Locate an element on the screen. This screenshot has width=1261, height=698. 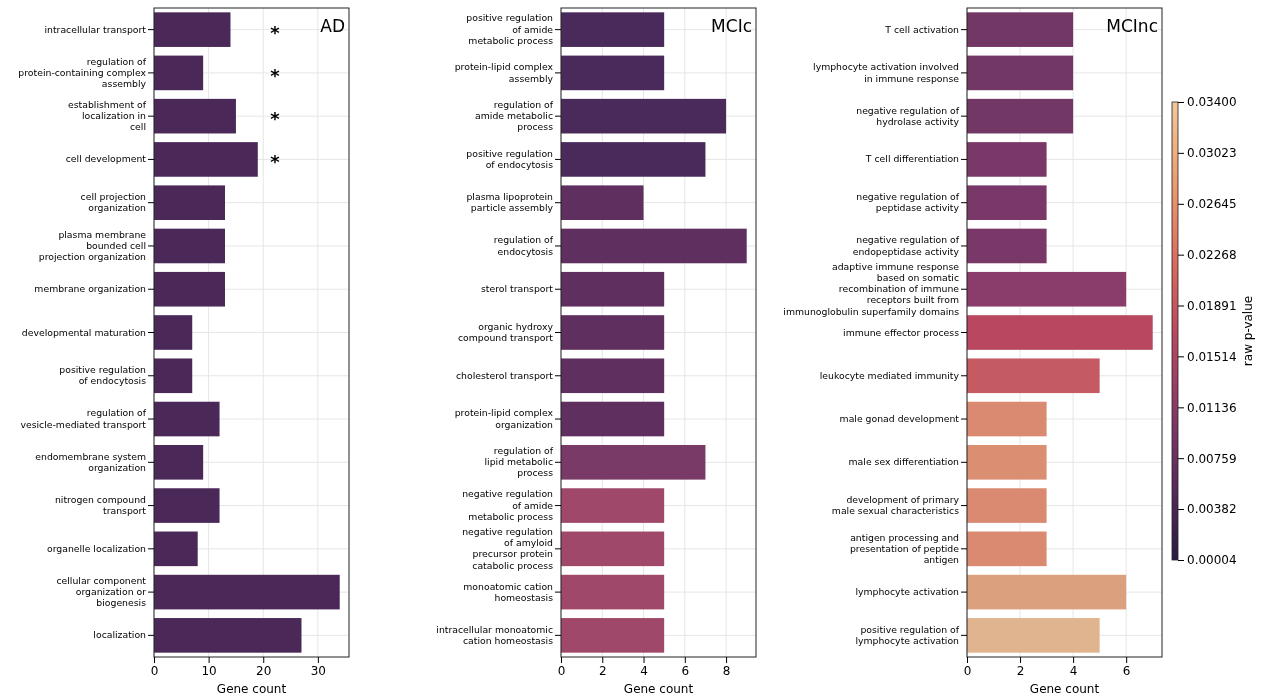
y-tick-label: negative regulation of endopeptidase activity is located at coordinates (906, 245).